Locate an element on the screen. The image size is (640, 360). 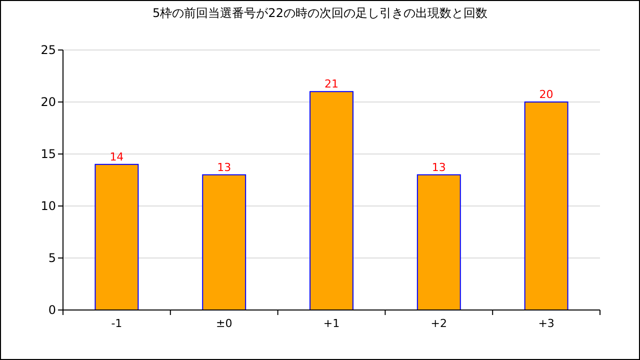
data-label: 21 is located at coordinates (331, 84).